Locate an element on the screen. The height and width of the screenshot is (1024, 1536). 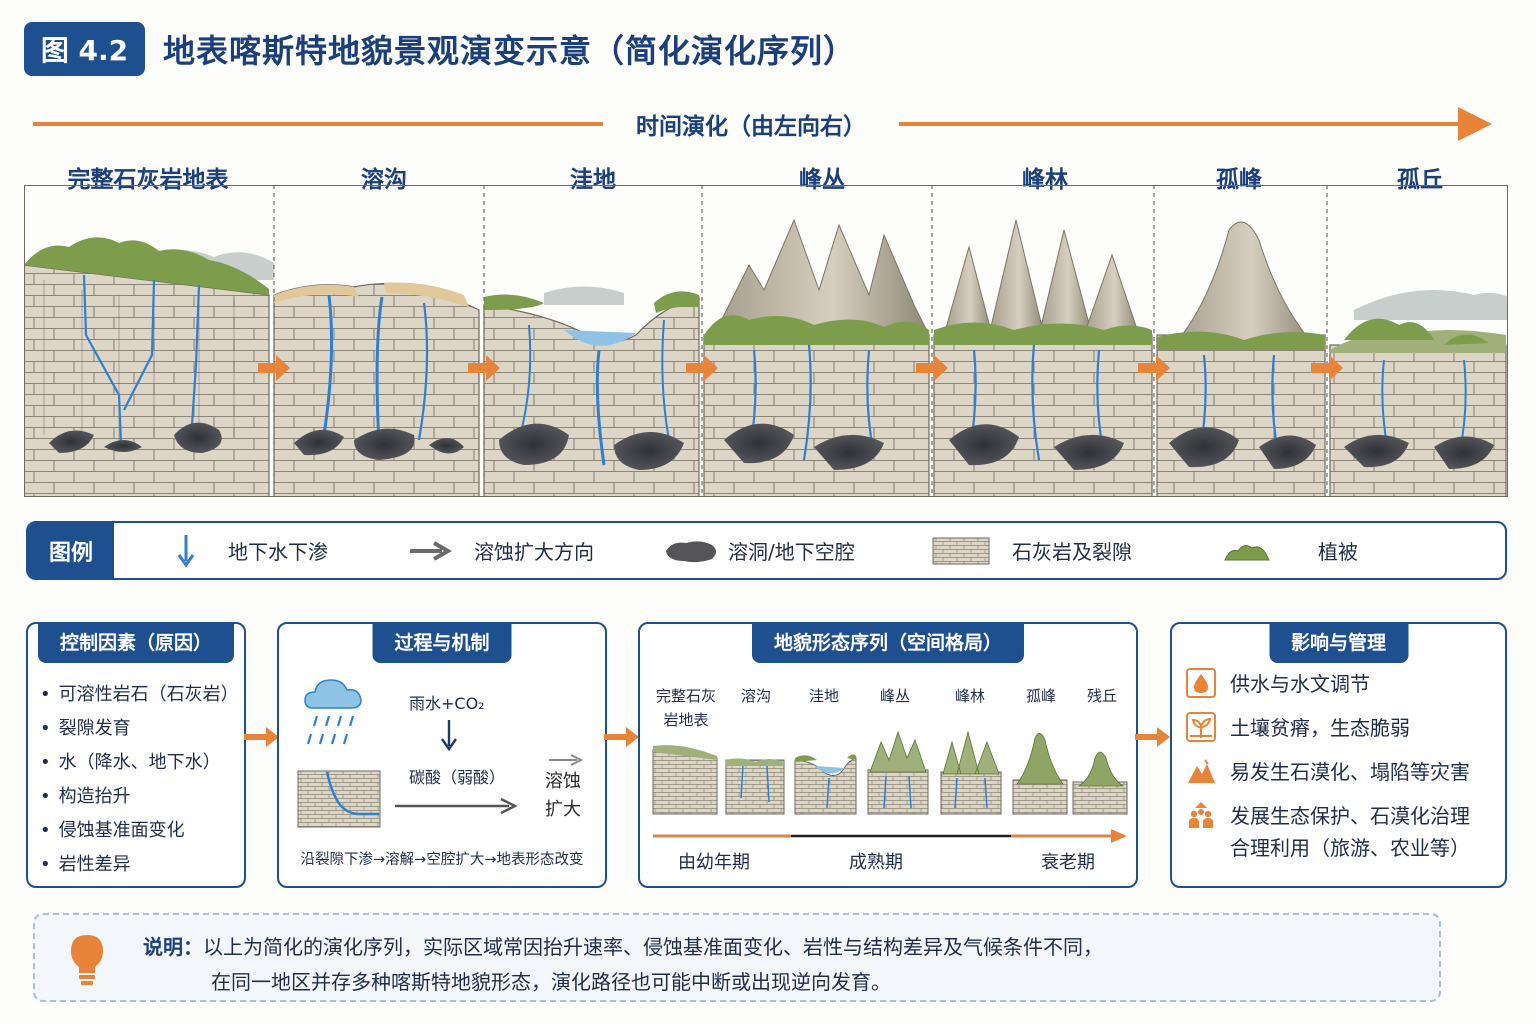
legend-item-vegetation: 植被 is located at coordinates (1290, 550).